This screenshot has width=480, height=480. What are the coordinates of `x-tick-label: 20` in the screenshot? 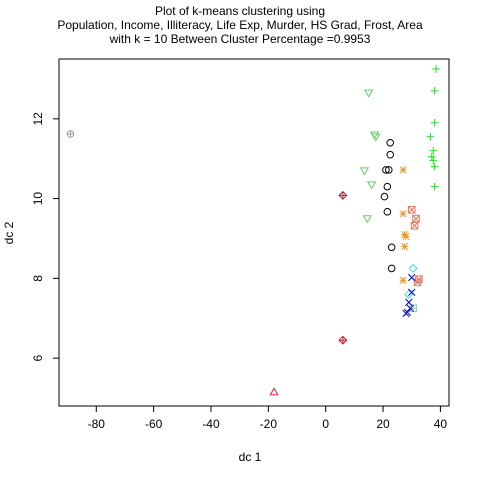 It's located at (383, 424).